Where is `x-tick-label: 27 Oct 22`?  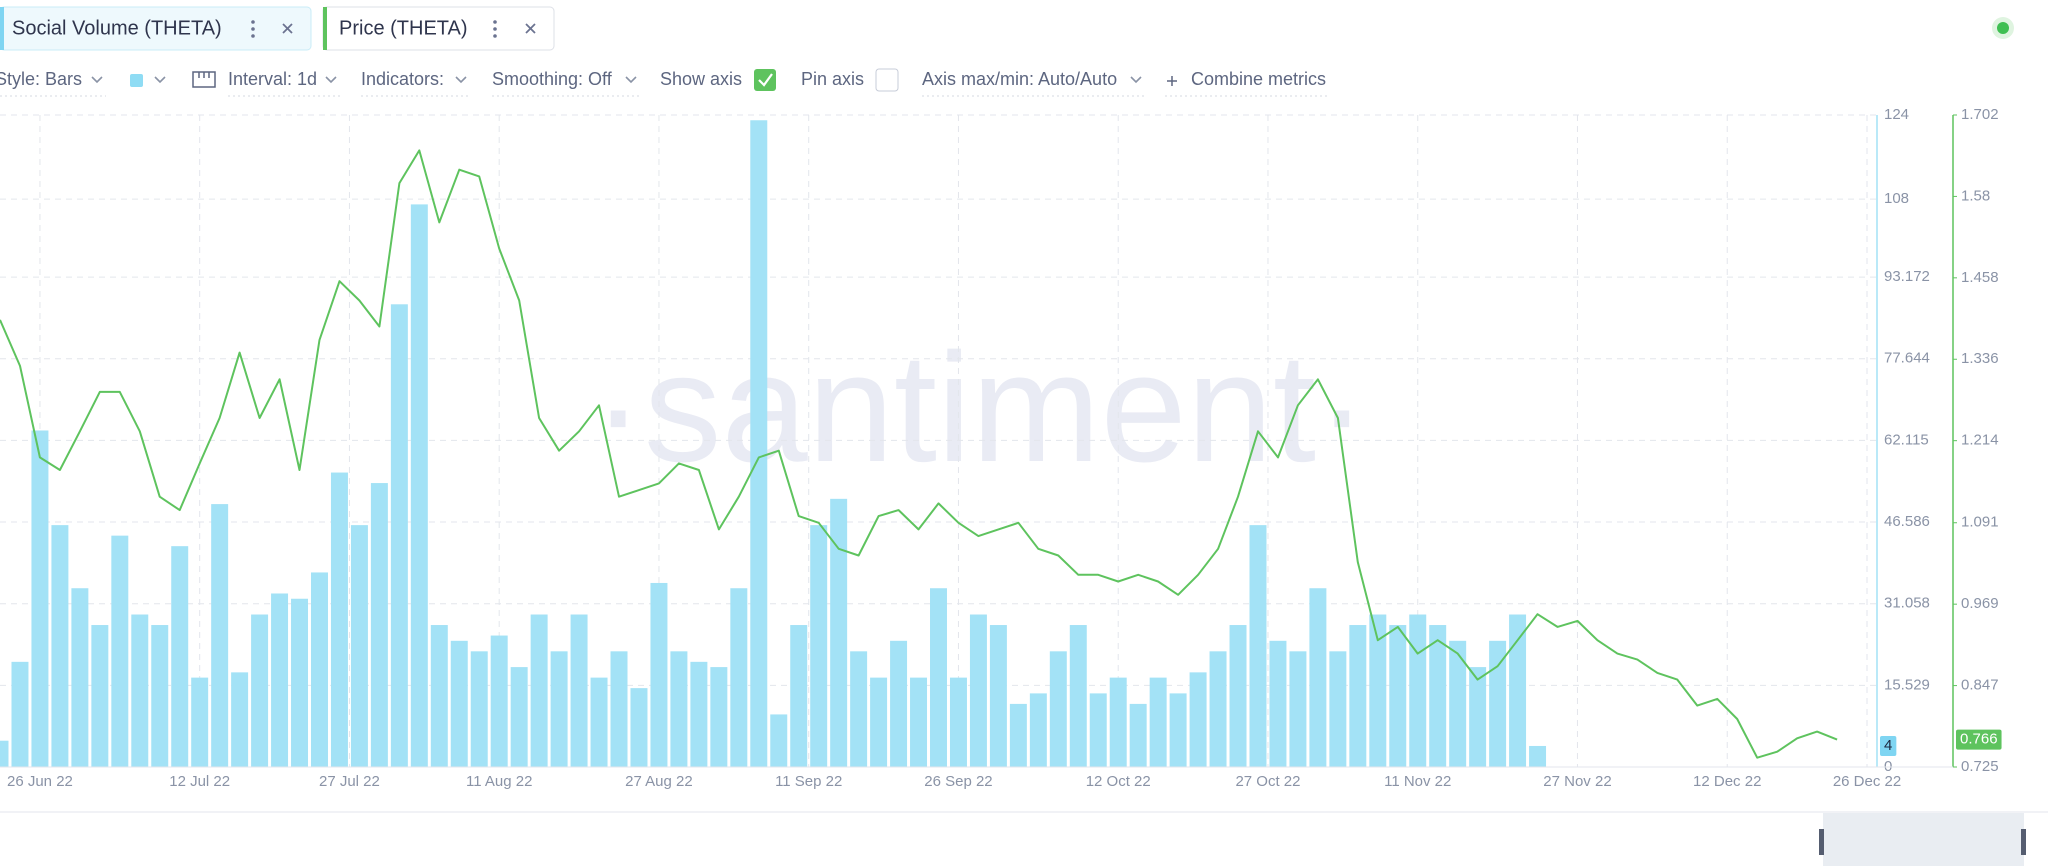
x-tick-label: 27 Oct 22 is located at coordinates (1267, 781).